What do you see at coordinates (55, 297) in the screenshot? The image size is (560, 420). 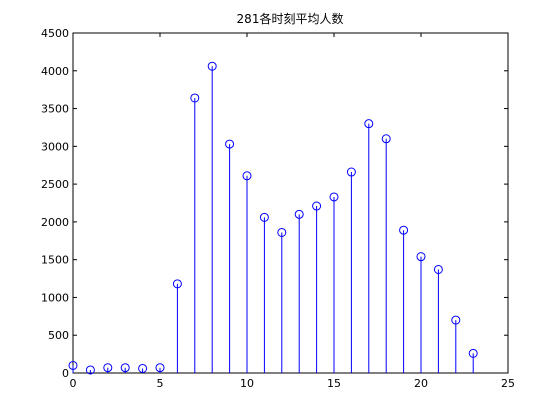 I see `y-tick-label: 1000` at bounding box center [55, 297].